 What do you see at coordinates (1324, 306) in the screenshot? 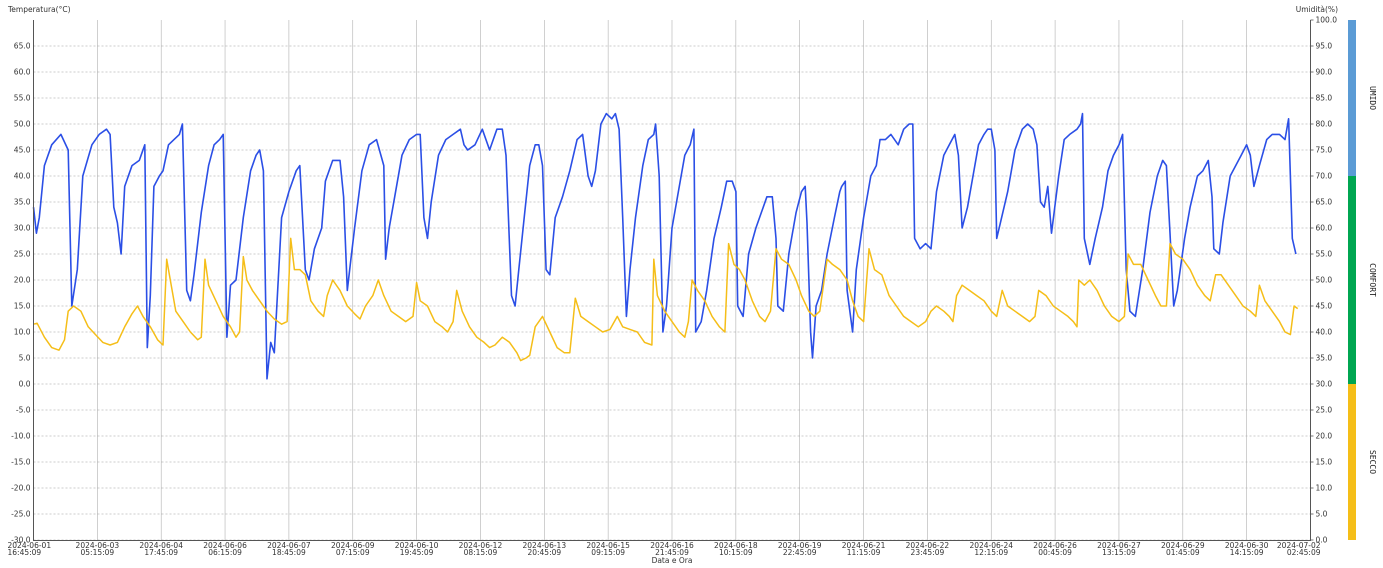
I see `y-right-tick-label: 45.0` at bounding box center [1324, 306].